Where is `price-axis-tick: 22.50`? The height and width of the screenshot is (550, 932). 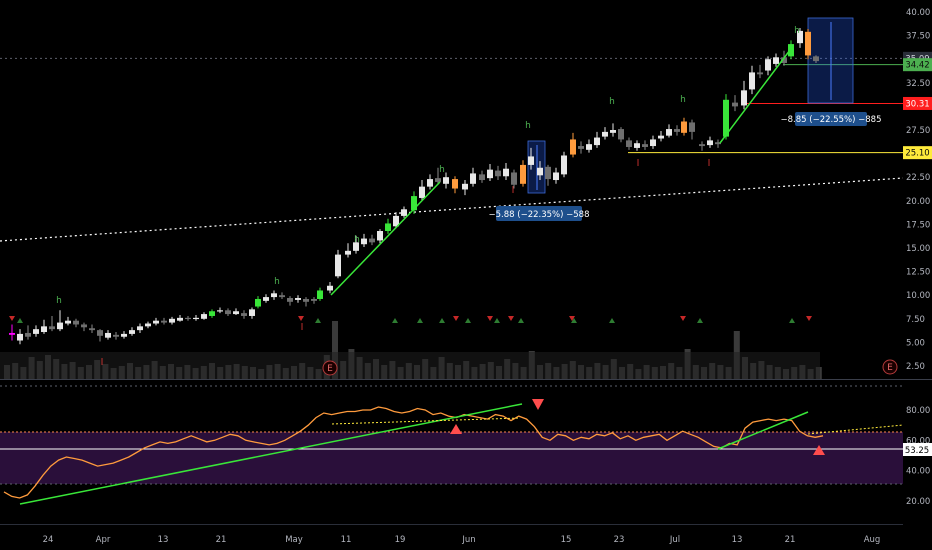
price-axis-tick: 22.50 is located at coordinates (918, 178).